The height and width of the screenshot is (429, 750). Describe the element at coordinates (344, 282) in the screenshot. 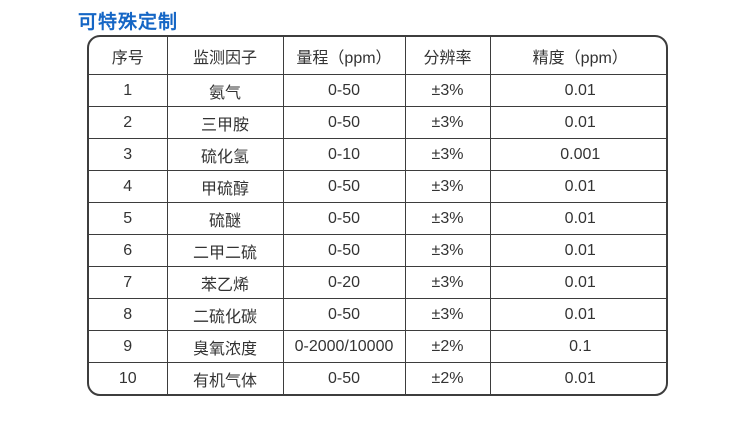

I see `table-cell: 0-20` at that location.